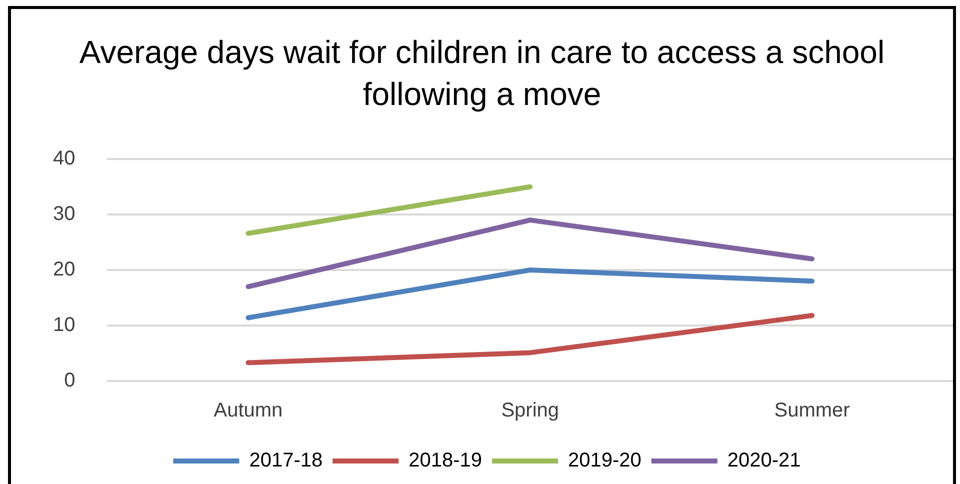  Describe the element at coordinates (64, 269) in the screenshot. I see `y-tick-label: 20` at that location.